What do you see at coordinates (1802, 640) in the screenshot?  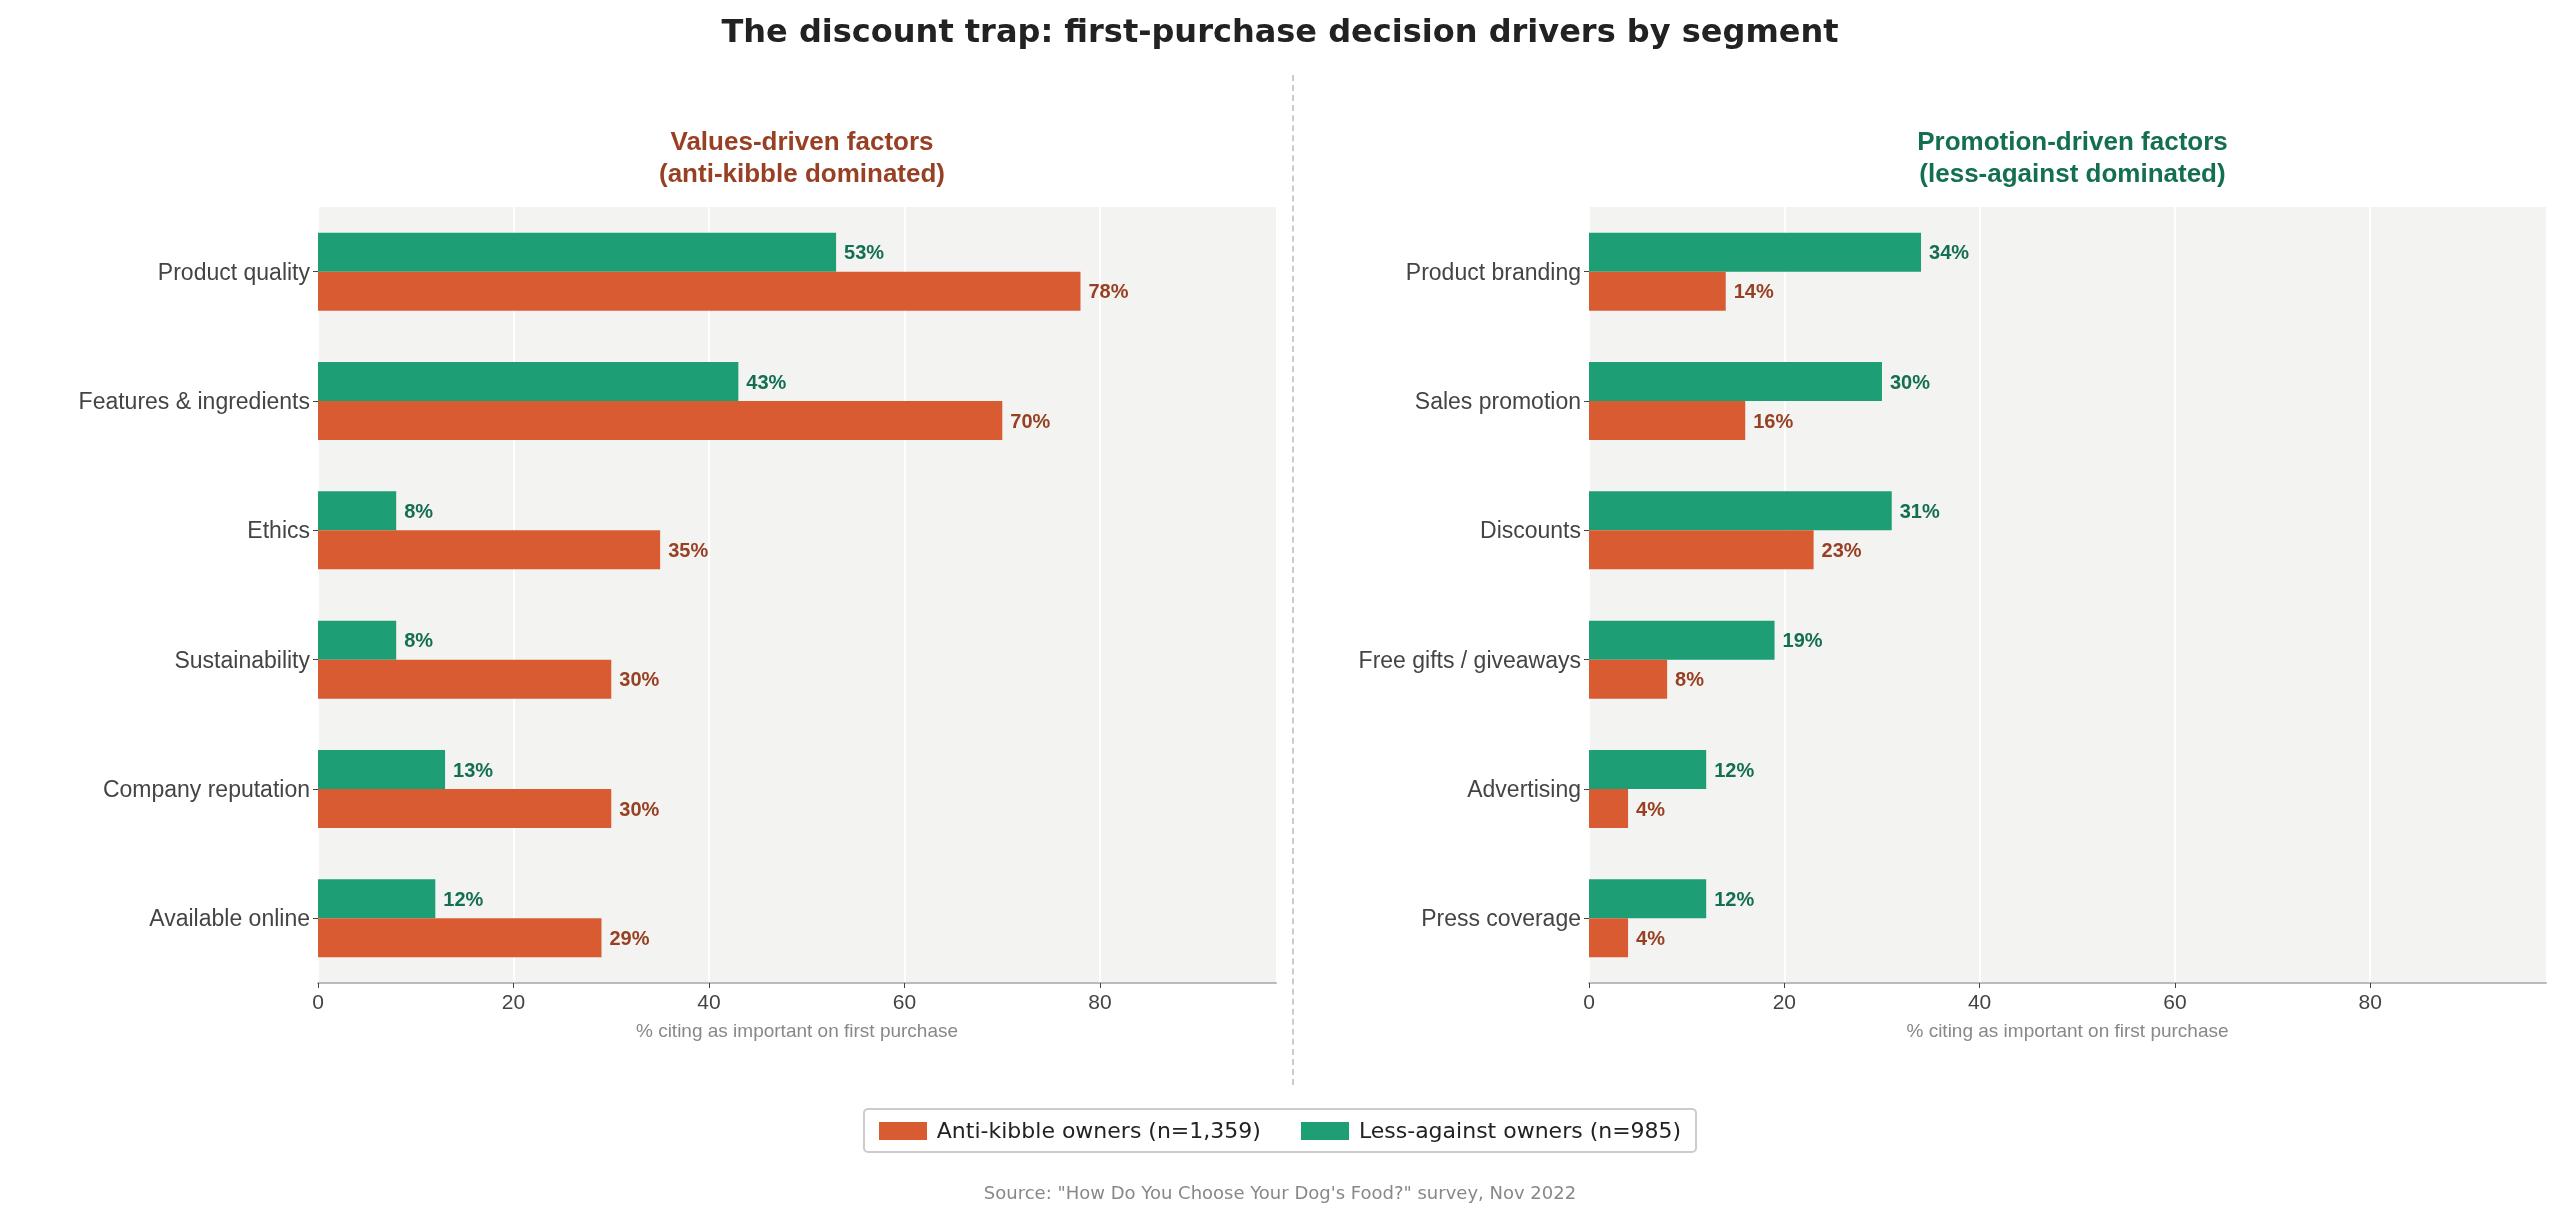 I see `data-label: 19%` at bounding box center [1802, 640].